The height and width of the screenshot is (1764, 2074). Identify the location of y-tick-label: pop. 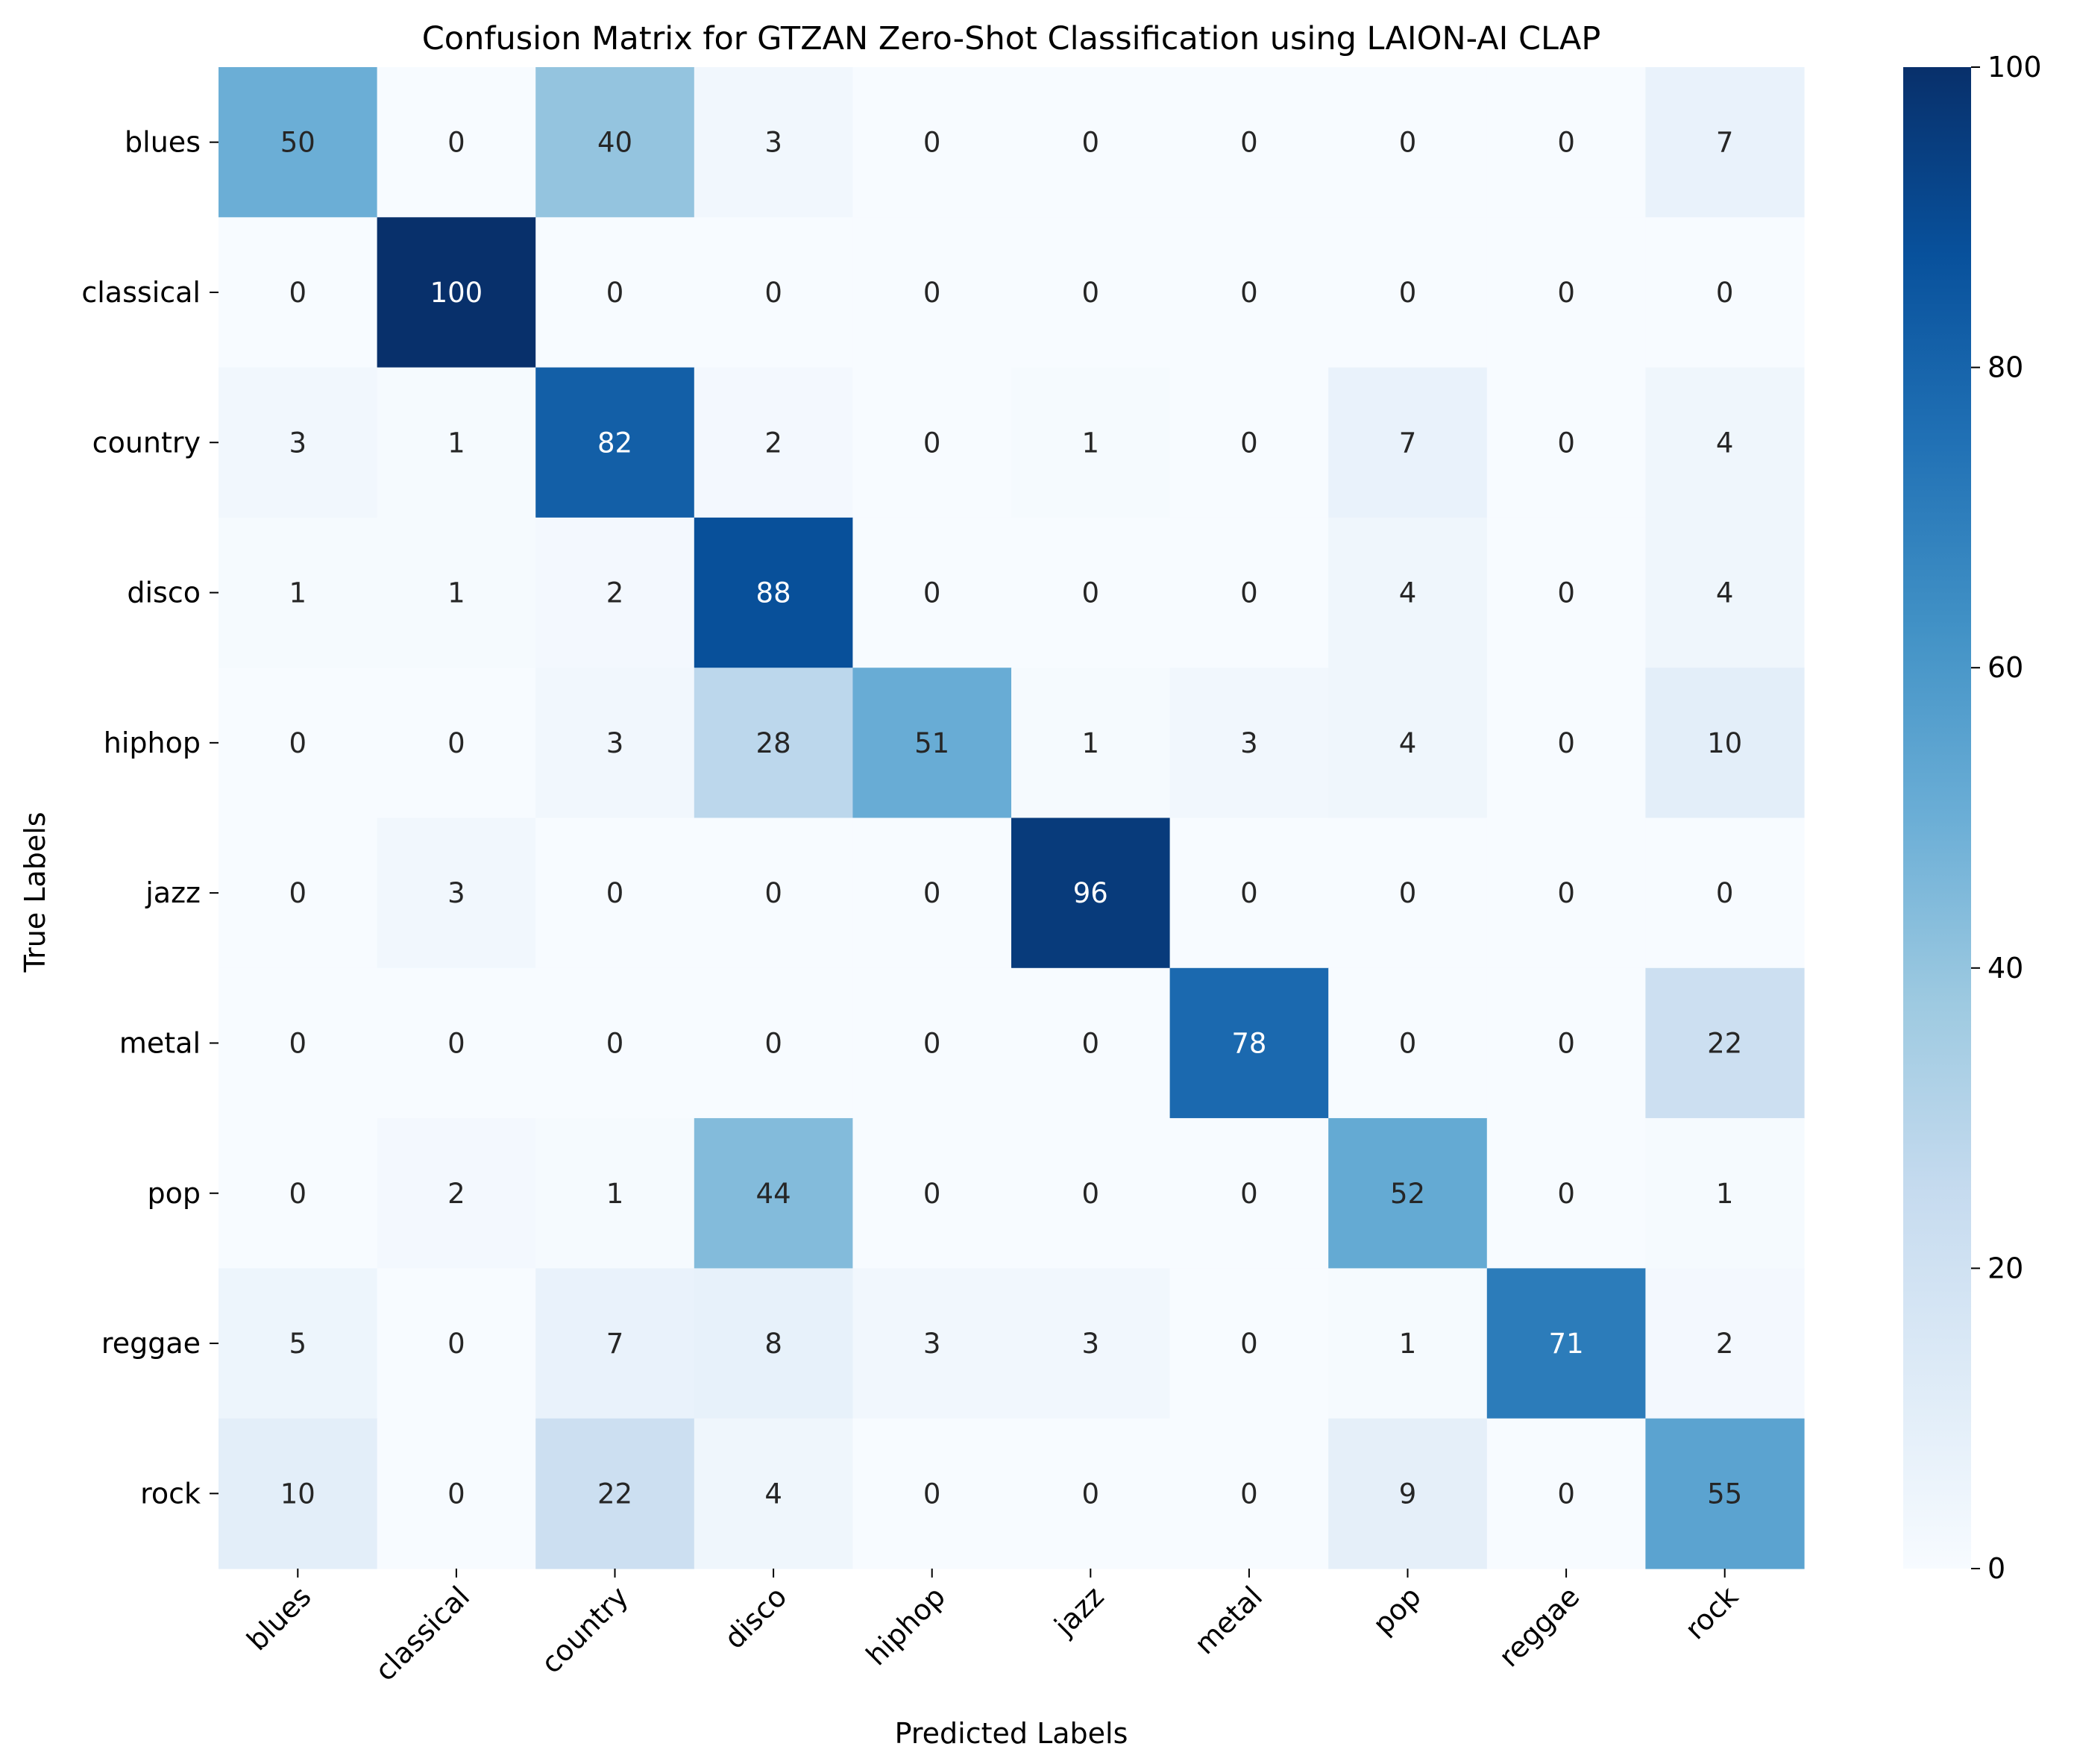
(174, 1193).